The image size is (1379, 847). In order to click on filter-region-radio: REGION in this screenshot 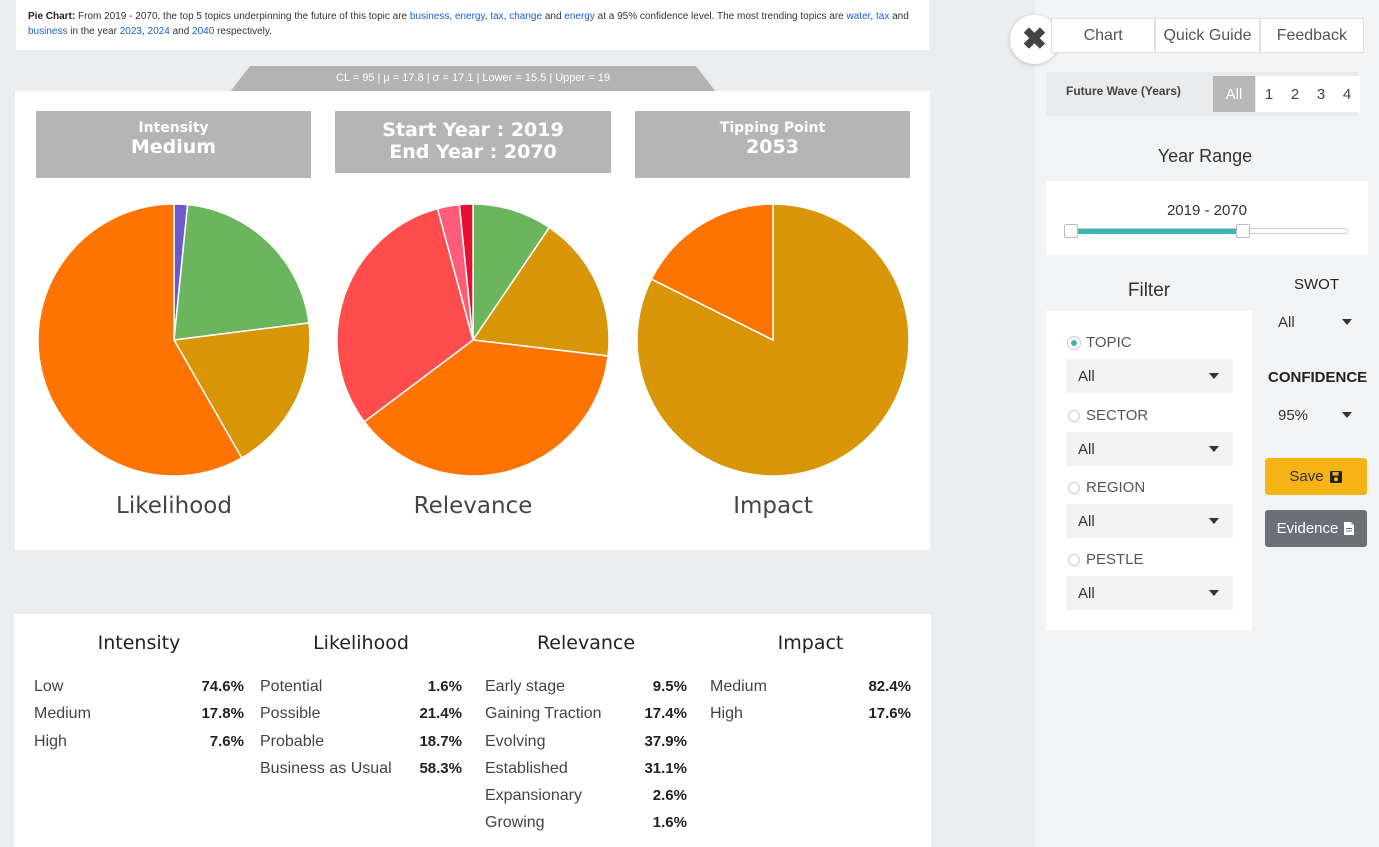, I will do `click(1106, 487)`.